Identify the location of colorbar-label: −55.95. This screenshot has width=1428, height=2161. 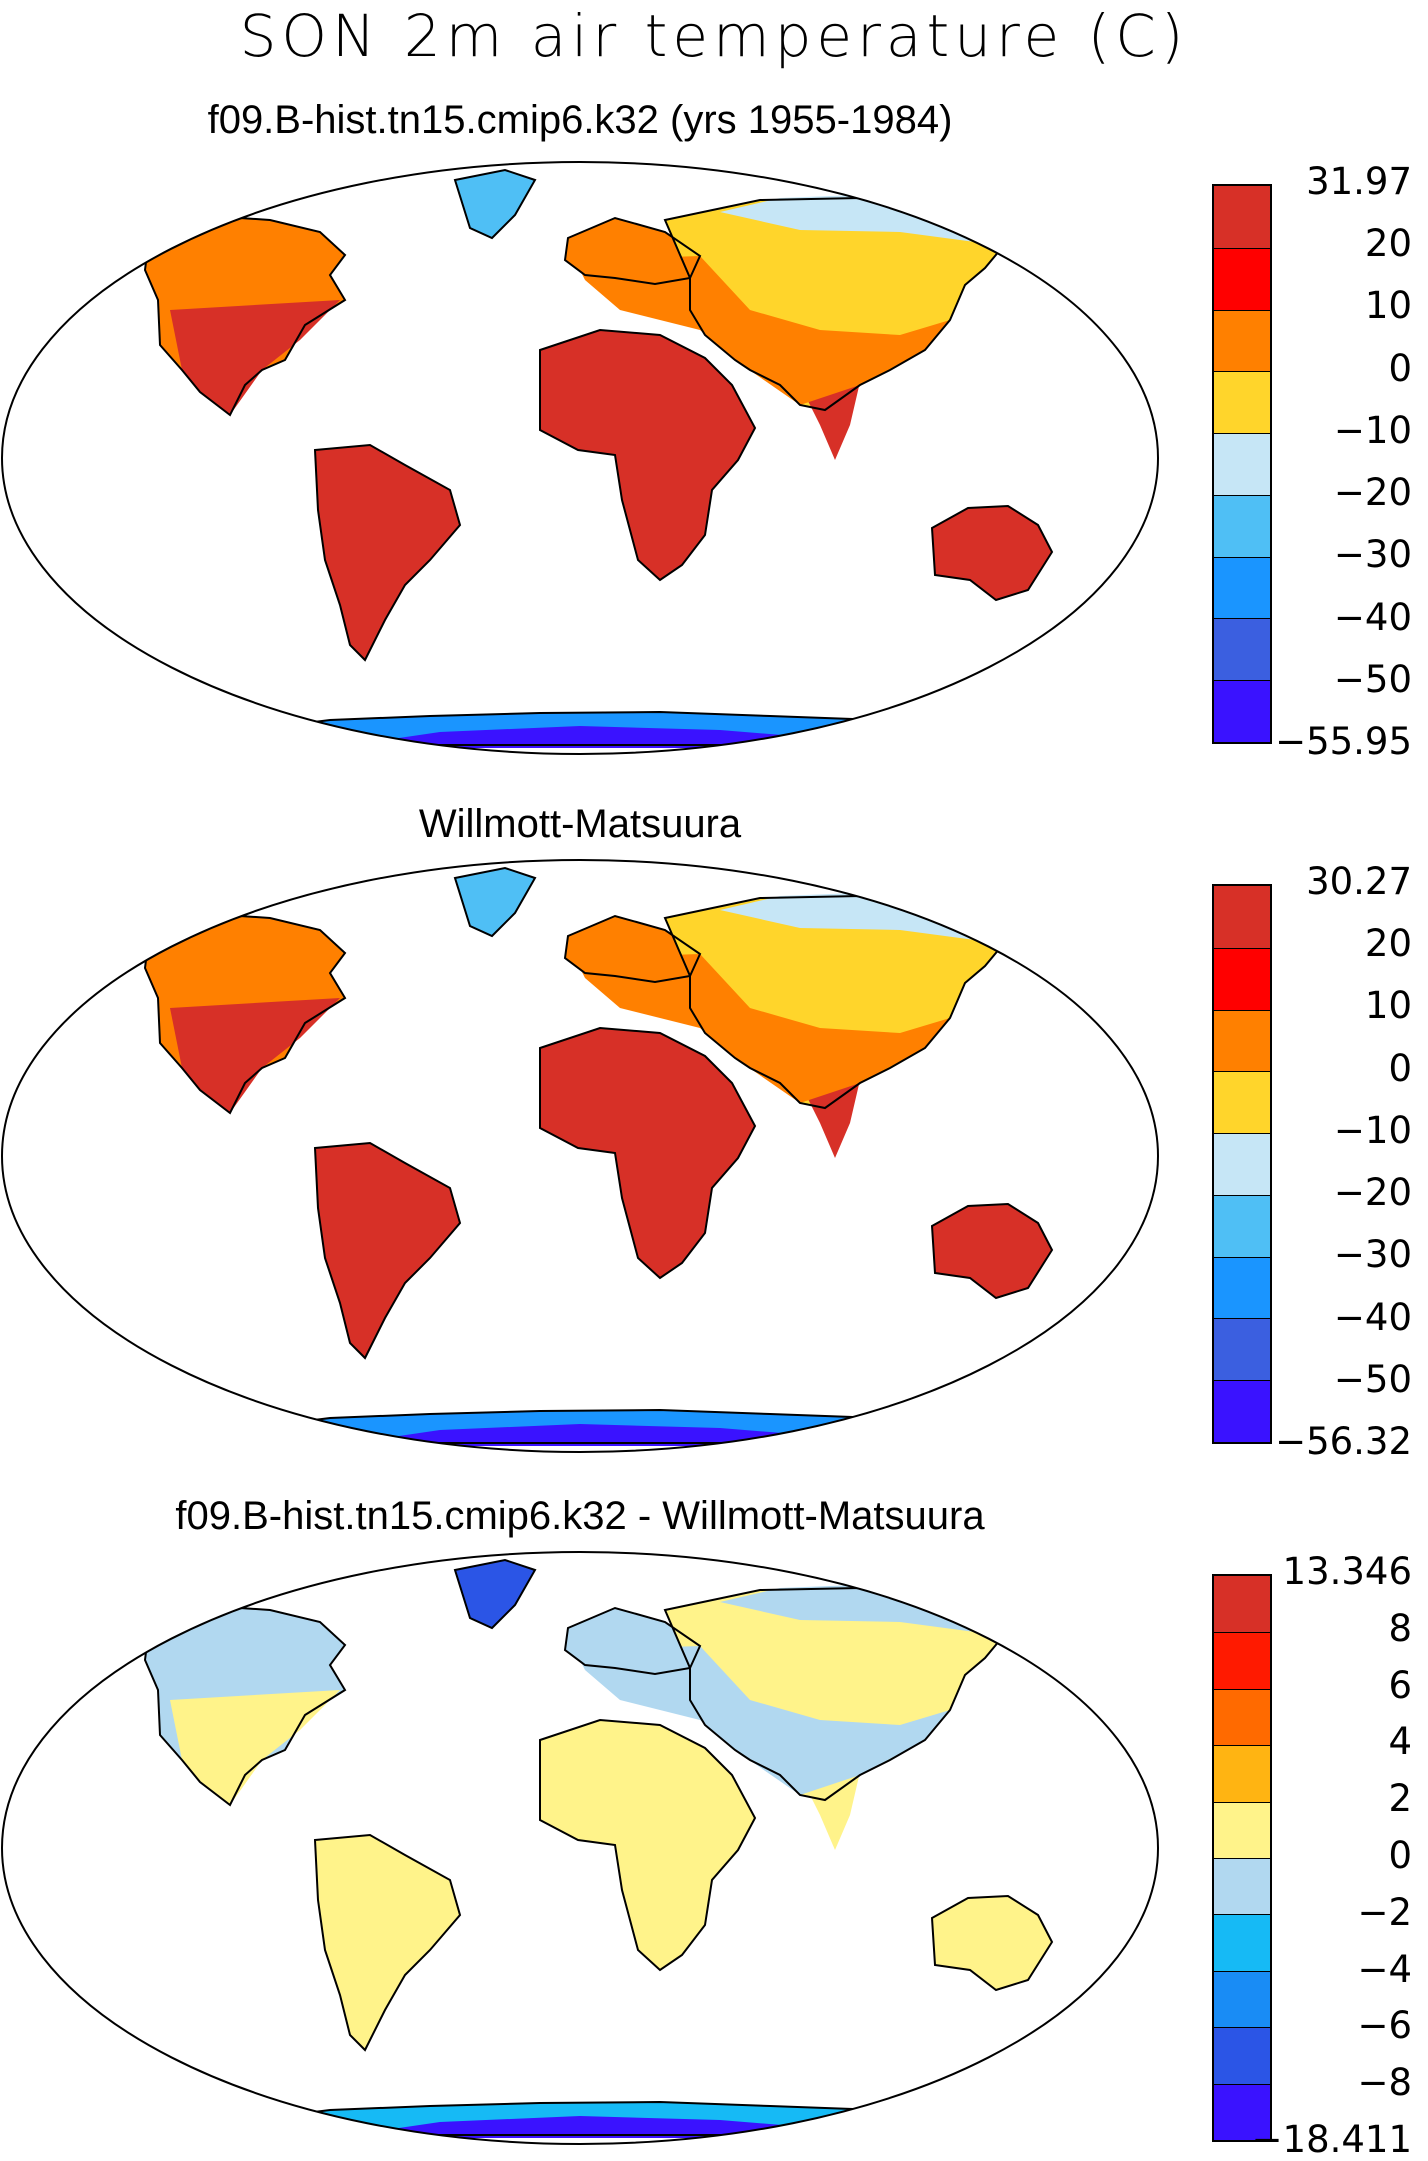
(1343, 741).